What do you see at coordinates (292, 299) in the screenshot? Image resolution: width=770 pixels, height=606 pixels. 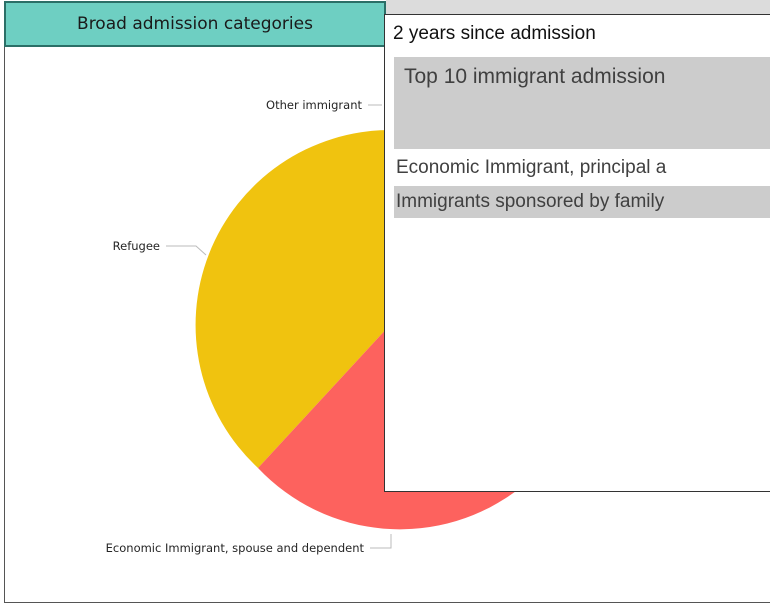 I see `pie-slice-refugee` at bounding box center [292, 299].